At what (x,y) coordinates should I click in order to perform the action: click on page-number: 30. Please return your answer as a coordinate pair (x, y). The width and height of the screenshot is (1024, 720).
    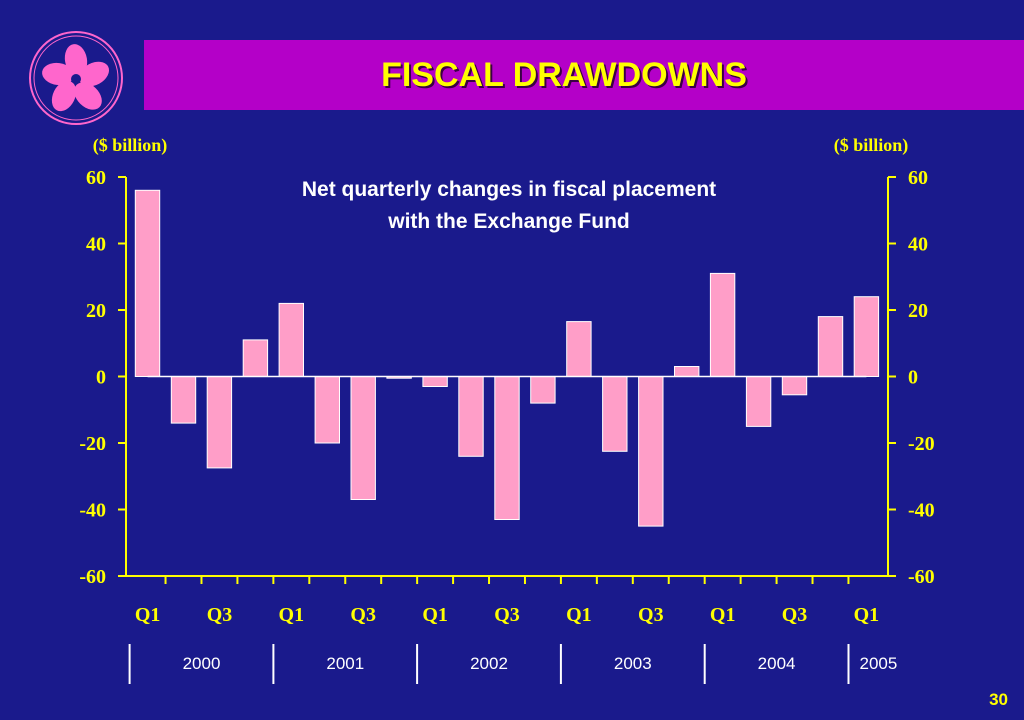
    Looking at the image, I should click on (998, 699).